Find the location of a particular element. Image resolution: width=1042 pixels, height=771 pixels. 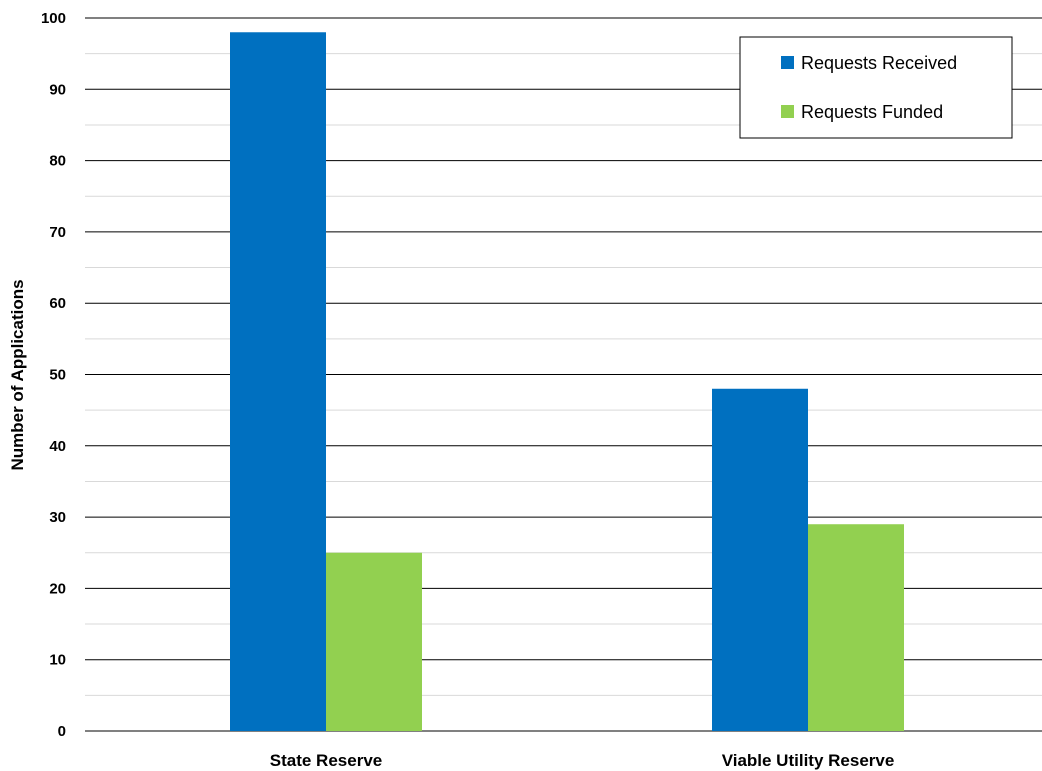

y-tick-label: 10 is located at coordinates (57, 660).